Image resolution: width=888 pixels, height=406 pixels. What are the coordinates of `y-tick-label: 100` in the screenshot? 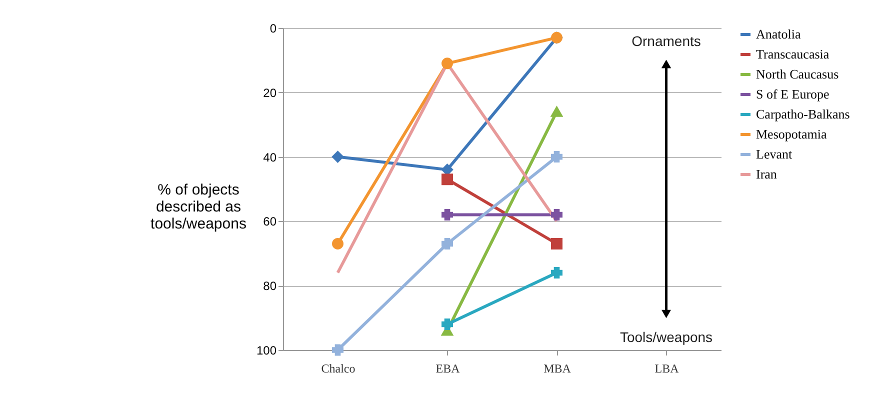 It's located at (266, 351).